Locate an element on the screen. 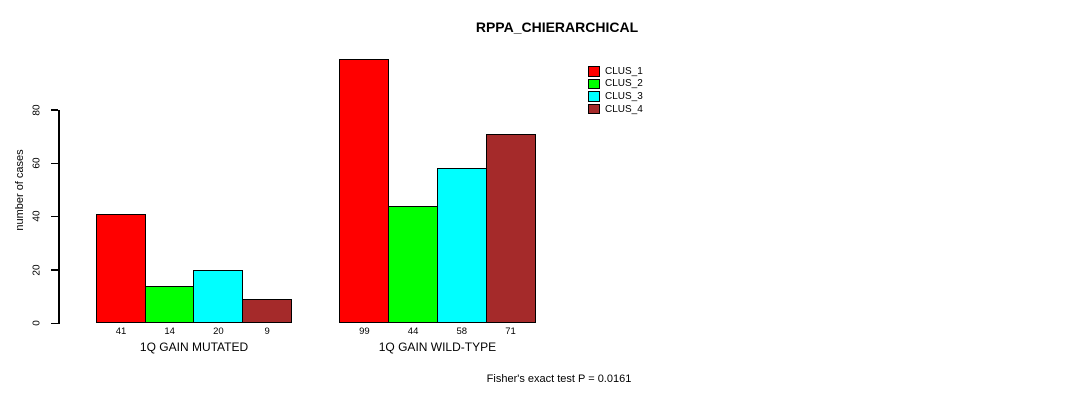  bar-value-label: 20 is located at coordinates (218, 331).